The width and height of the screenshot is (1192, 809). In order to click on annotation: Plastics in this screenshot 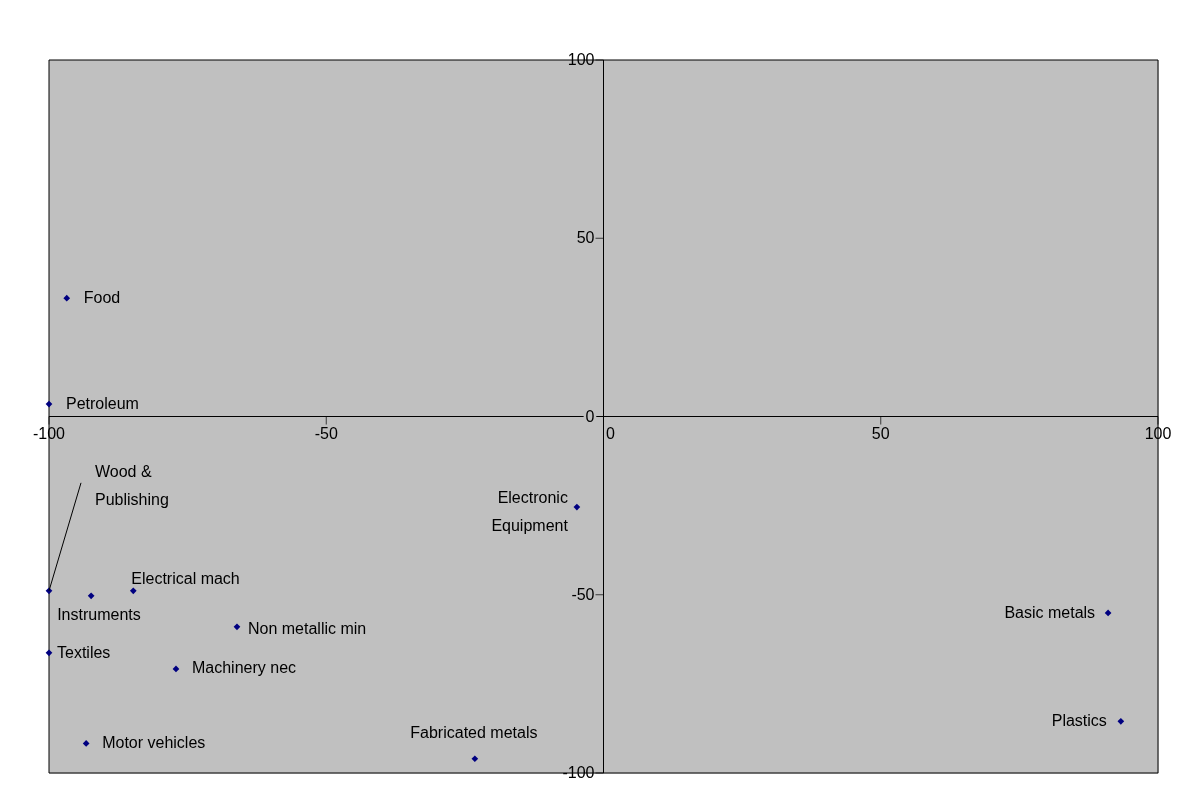, I will do `click(1079, 721)`.